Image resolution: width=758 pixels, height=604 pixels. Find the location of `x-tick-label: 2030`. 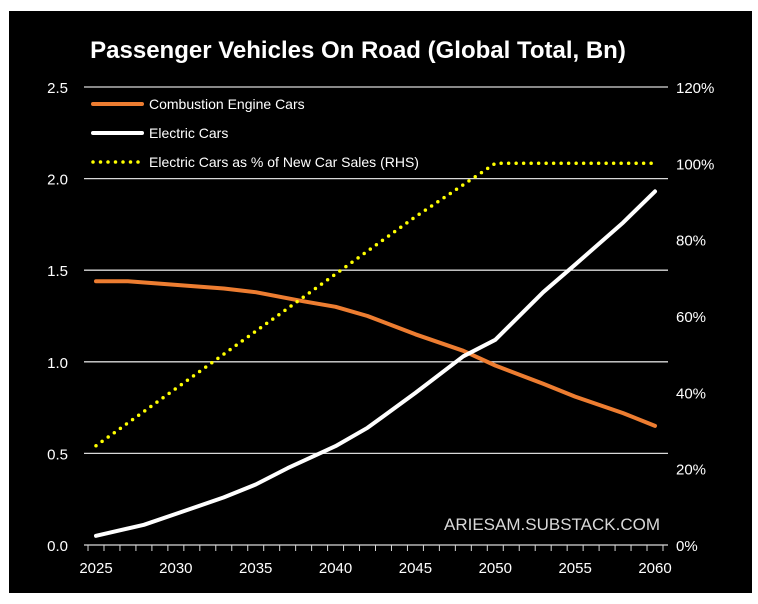

x-tick-label: 2030 is located at coordinates (175, 568).